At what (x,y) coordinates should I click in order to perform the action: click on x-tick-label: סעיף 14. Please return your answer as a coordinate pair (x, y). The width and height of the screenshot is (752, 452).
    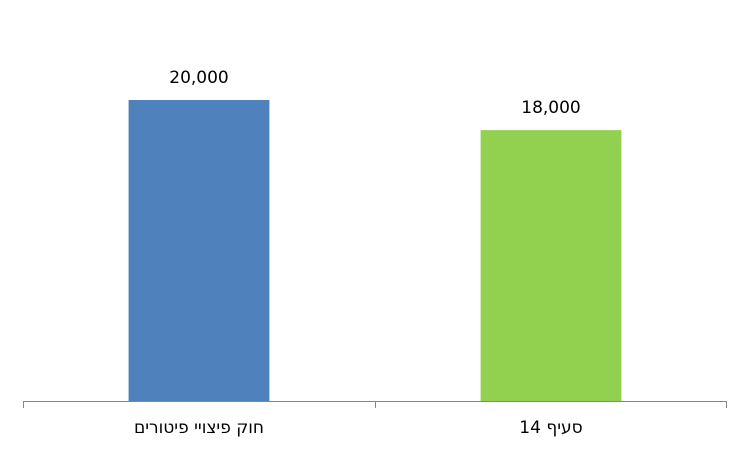
    Looking at the image, I should click on (550, 428).